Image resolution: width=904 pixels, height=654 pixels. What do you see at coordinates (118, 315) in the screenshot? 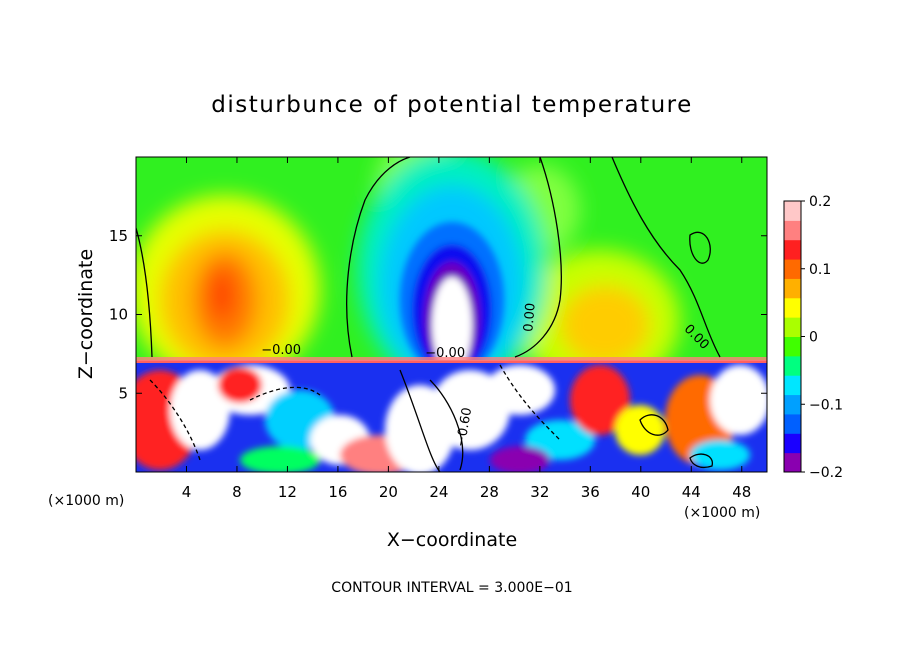
I see `y-tick-label: 10` at bounding box center [118, 315].